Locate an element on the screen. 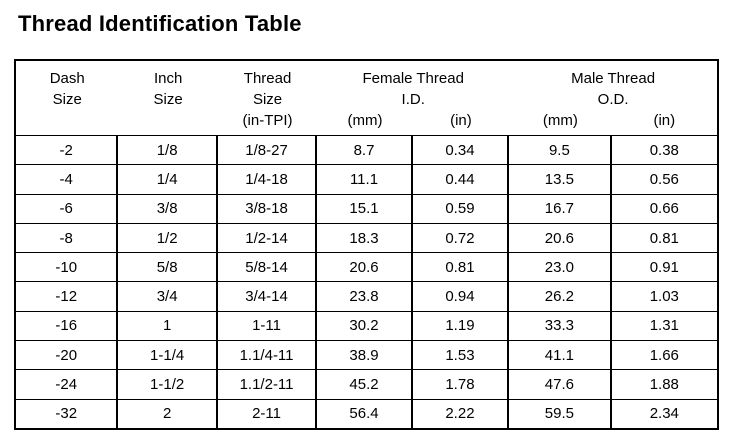  table-cell: 1.19 is located at coordinates (461, 326).